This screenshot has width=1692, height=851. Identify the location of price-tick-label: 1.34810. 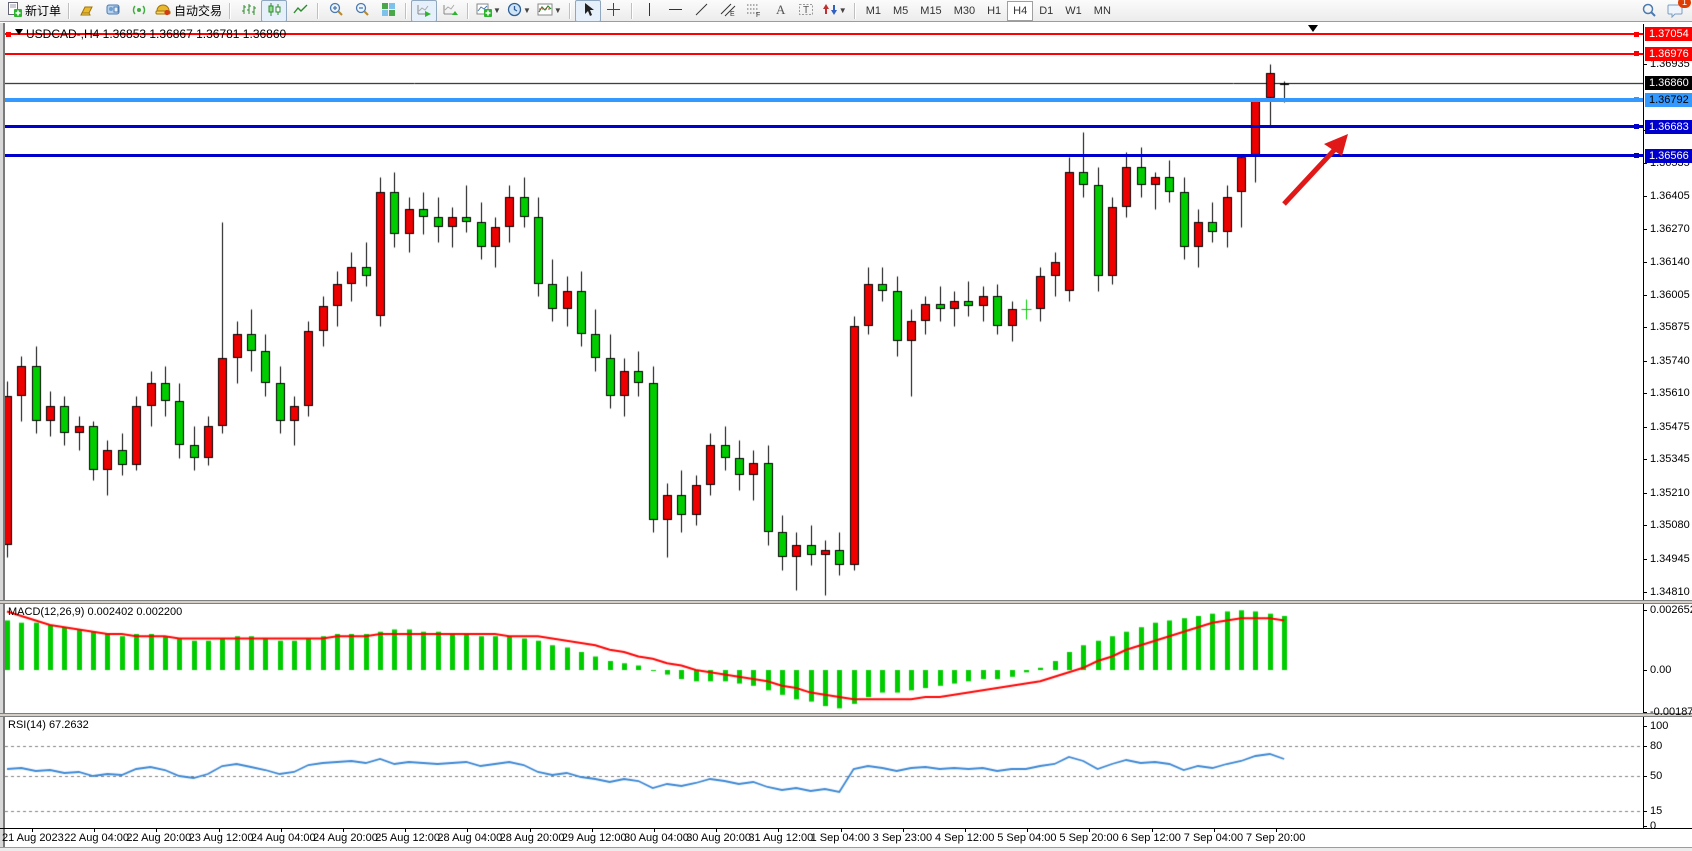
(1670, 592).